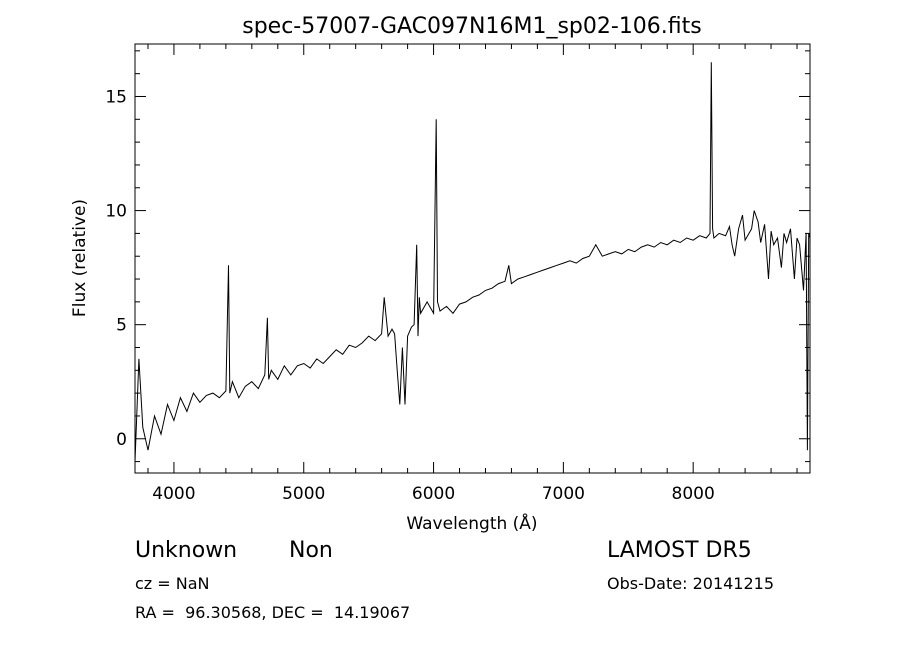  I want to click on y-tick-label: 15, so click(116, 97).